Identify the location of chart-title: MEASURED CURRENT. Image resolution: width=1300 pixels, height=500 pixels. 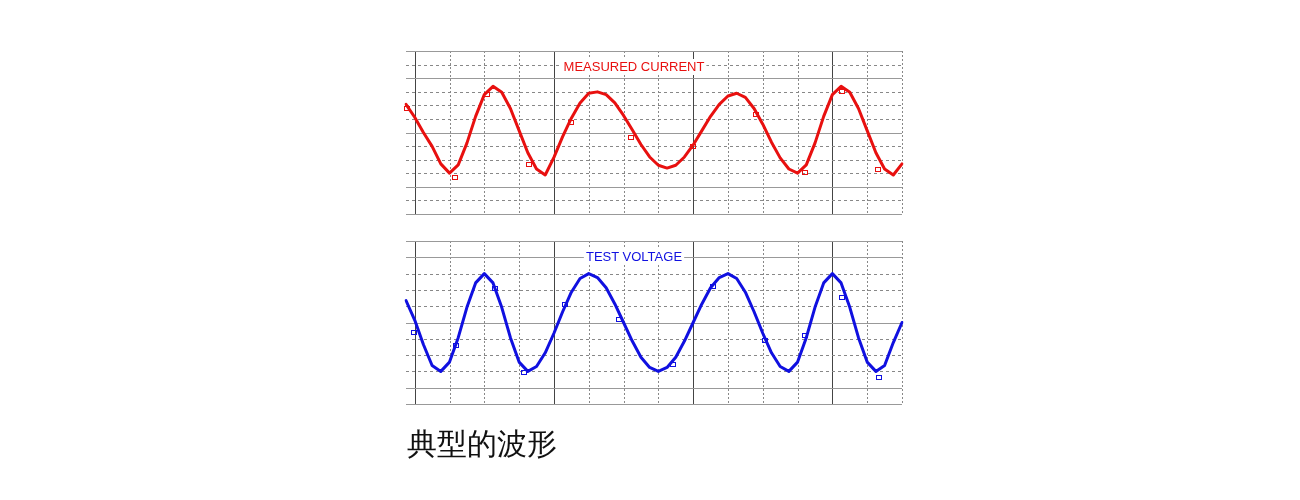
(634, 66).